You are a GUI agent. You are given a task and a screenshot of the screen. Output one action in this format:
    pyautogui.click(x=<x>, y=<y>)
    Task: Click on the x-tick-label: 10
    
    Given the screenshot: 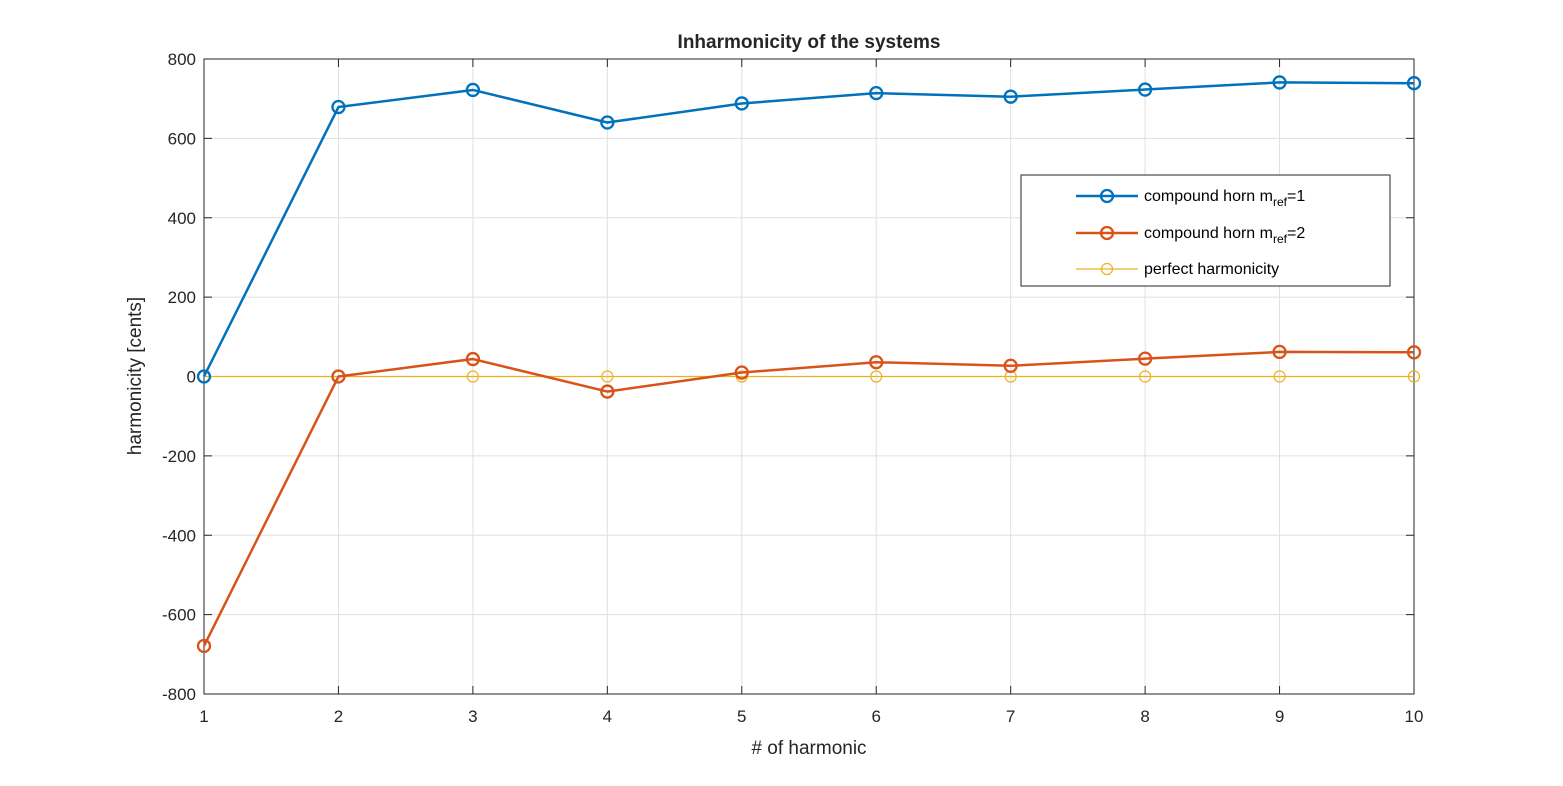 What is the action you would take?
    pyautogui.click(x=1414, y=716)
    